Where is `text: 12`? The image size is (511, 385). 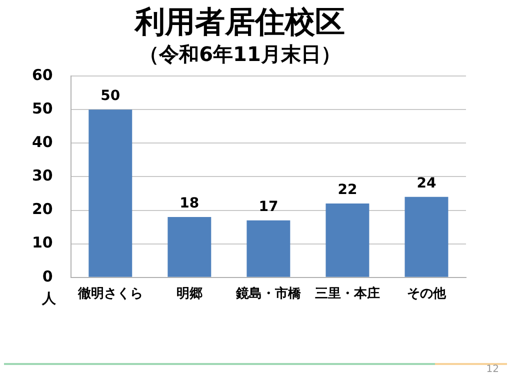 text: 12 is located at coordinates (492, 369).